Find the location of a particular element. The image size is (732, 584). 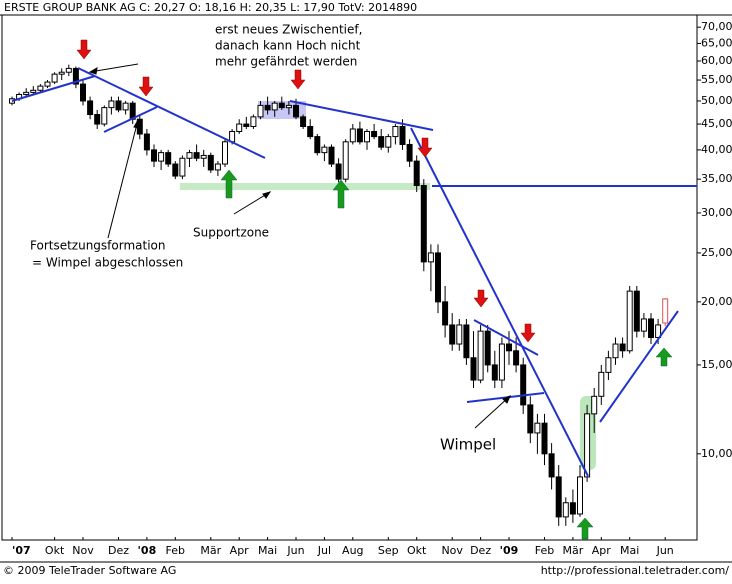

y-tick-label: 15,00 is located at coordinates (716, 364).